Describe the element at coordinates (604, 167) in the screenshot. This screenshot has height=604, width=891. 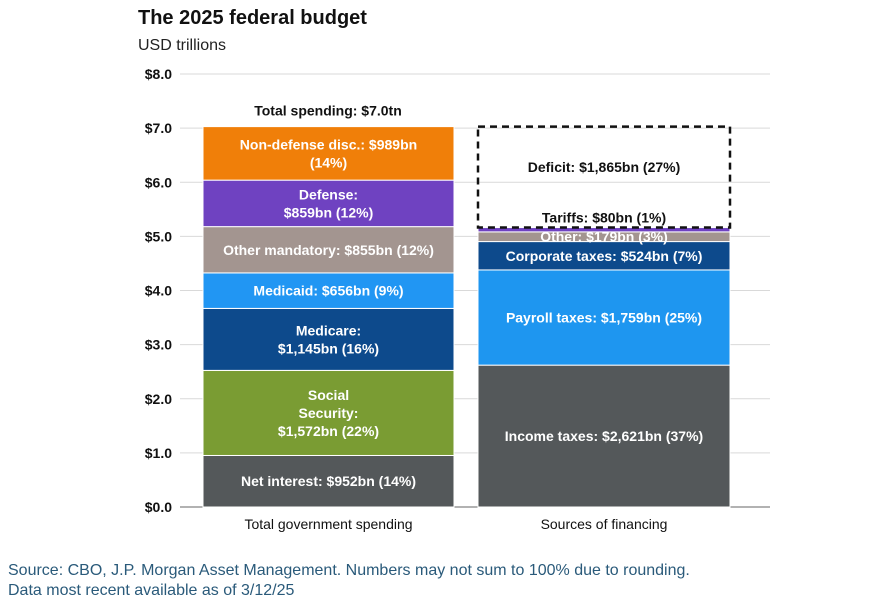
I see `segment-label: Deficit: $1,865bn (27%)` at that location.